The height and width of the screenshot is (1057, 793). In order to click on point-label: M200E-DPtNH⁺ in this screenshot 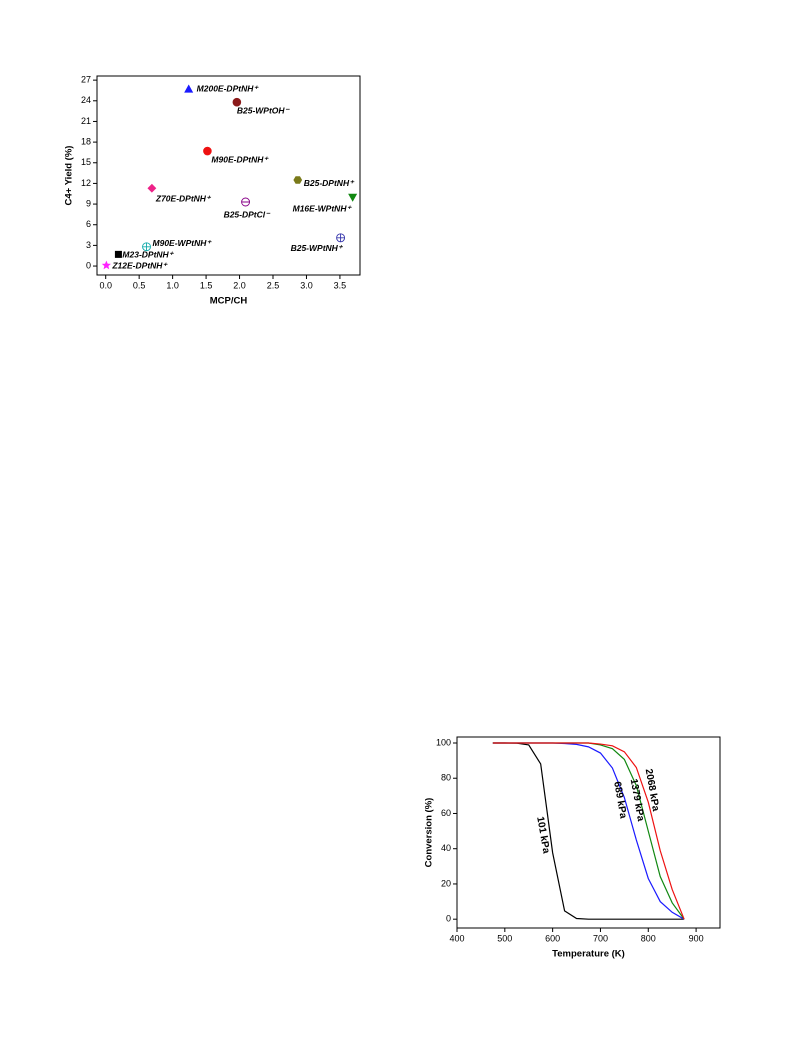, I will do `click(228, 88)`.